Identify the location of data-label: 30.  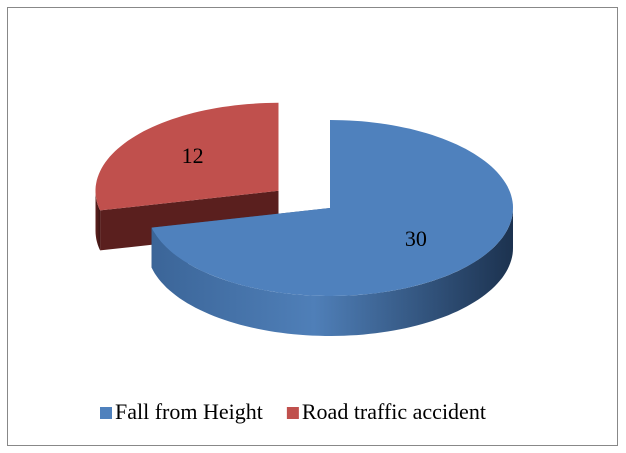
(416, 238).